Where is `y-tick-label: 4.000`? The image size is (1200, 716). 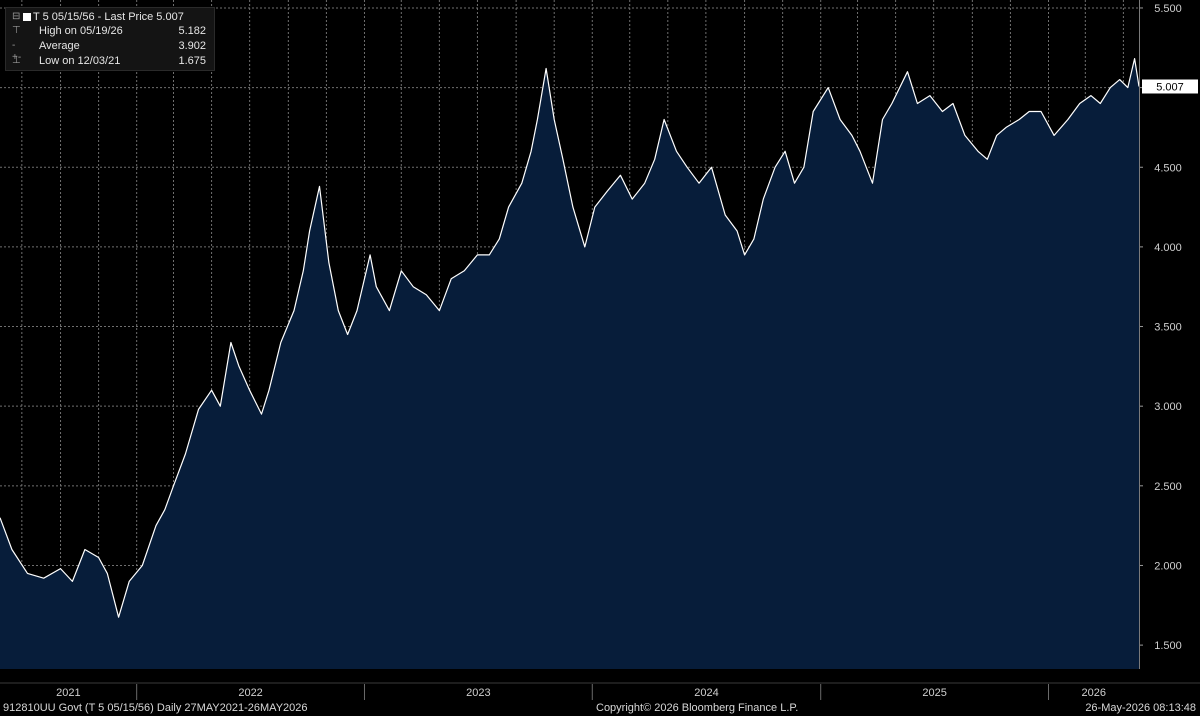 y-tick-label: 4.000 is located at coordinates (1168, 248).